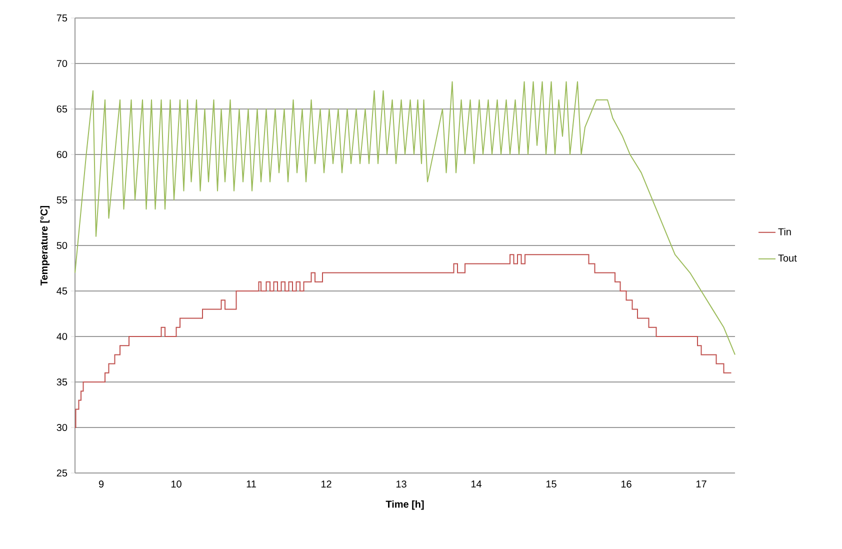 Image resolution: width=842 pixels, height=549 pixels. What do you see at coordinates (784, 232) in the screenshot?
I see `legend-label: Tin` at bounding box center [784, 232].